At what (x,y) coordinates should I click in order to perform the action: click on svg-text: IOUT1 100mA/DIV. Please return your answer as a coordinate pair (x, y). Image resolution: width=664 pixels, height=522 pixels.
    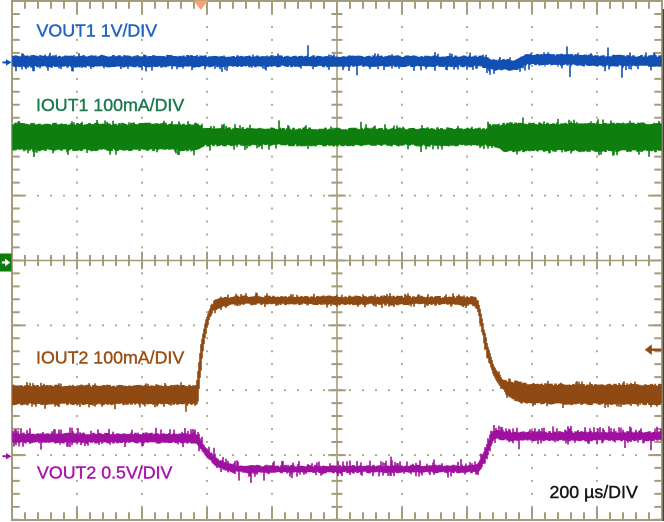
    Looking at the image, I should click on (110, 105).